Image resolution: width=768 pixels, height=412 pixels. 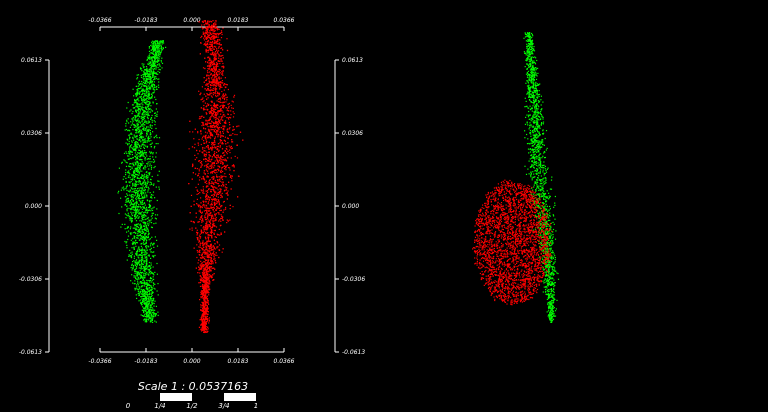 I want to click on right-vert-tick-1: 0.0613, so click(x=352, y=60).